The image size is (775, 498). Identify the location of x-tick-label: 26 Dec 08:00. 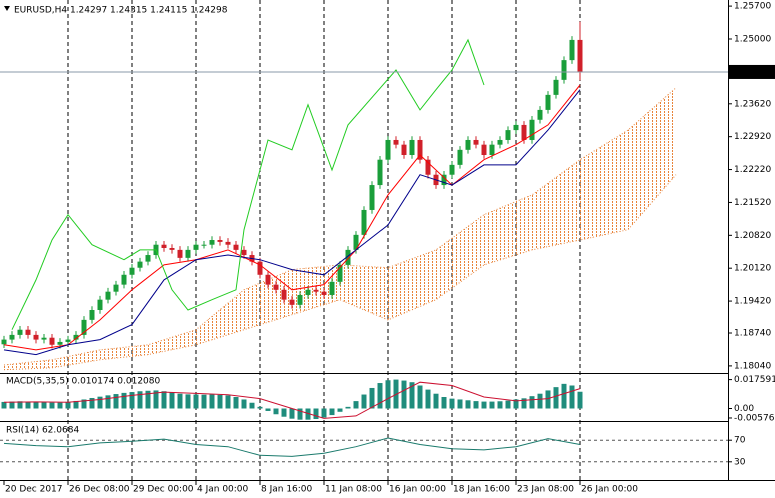
(99, 490).